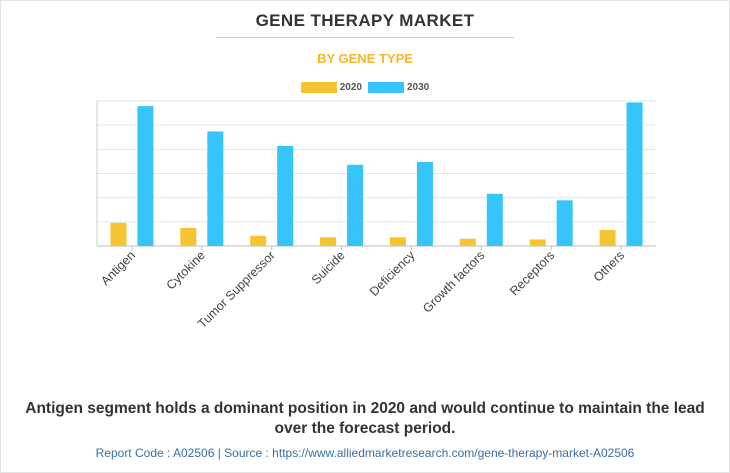 Image resolution: width=730 pixels, height=473 pixels. I want to click on x-tick-label: Others, so click(609, 266).